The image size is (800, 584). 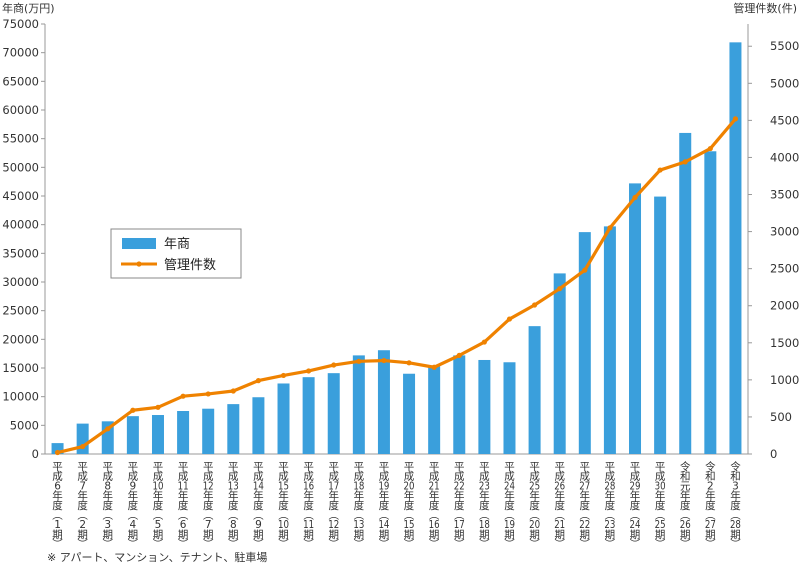 What do you see at coordinates (20, 253) in the screenshot?
I see `left-tick-label: 35000` at bounding box center [20, 253].